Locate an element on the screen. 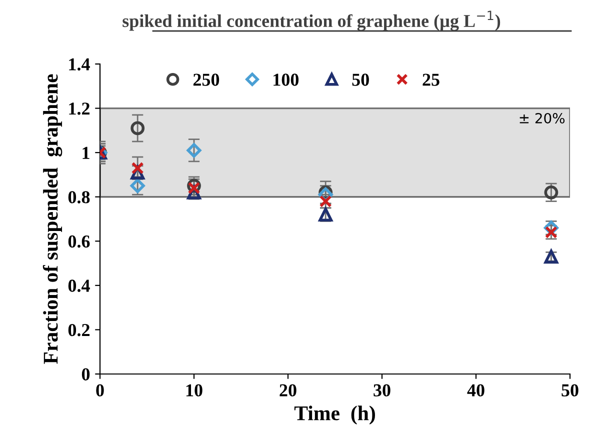 Image resolution: width=593 pixels, height=438 pixels. legend-label: 50 is located at coordinates (360, 80).